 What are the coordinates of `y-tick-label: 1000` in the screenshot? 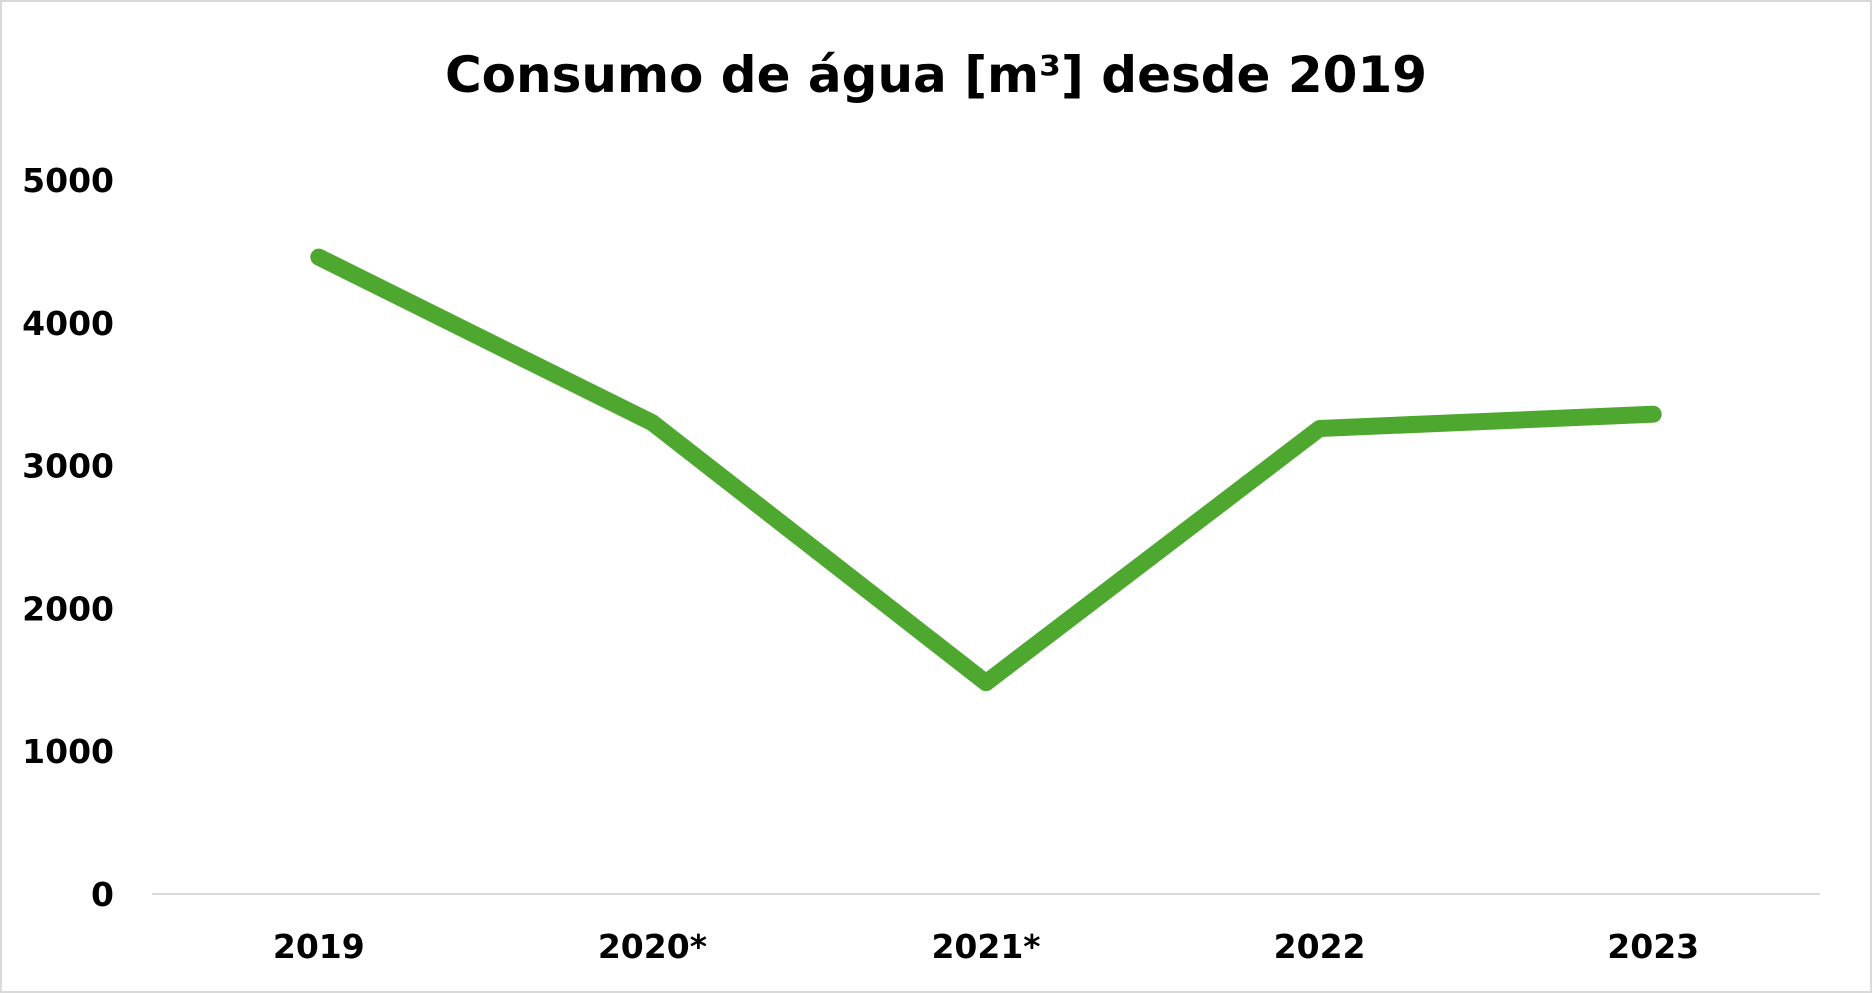 It's located at (68, 751).